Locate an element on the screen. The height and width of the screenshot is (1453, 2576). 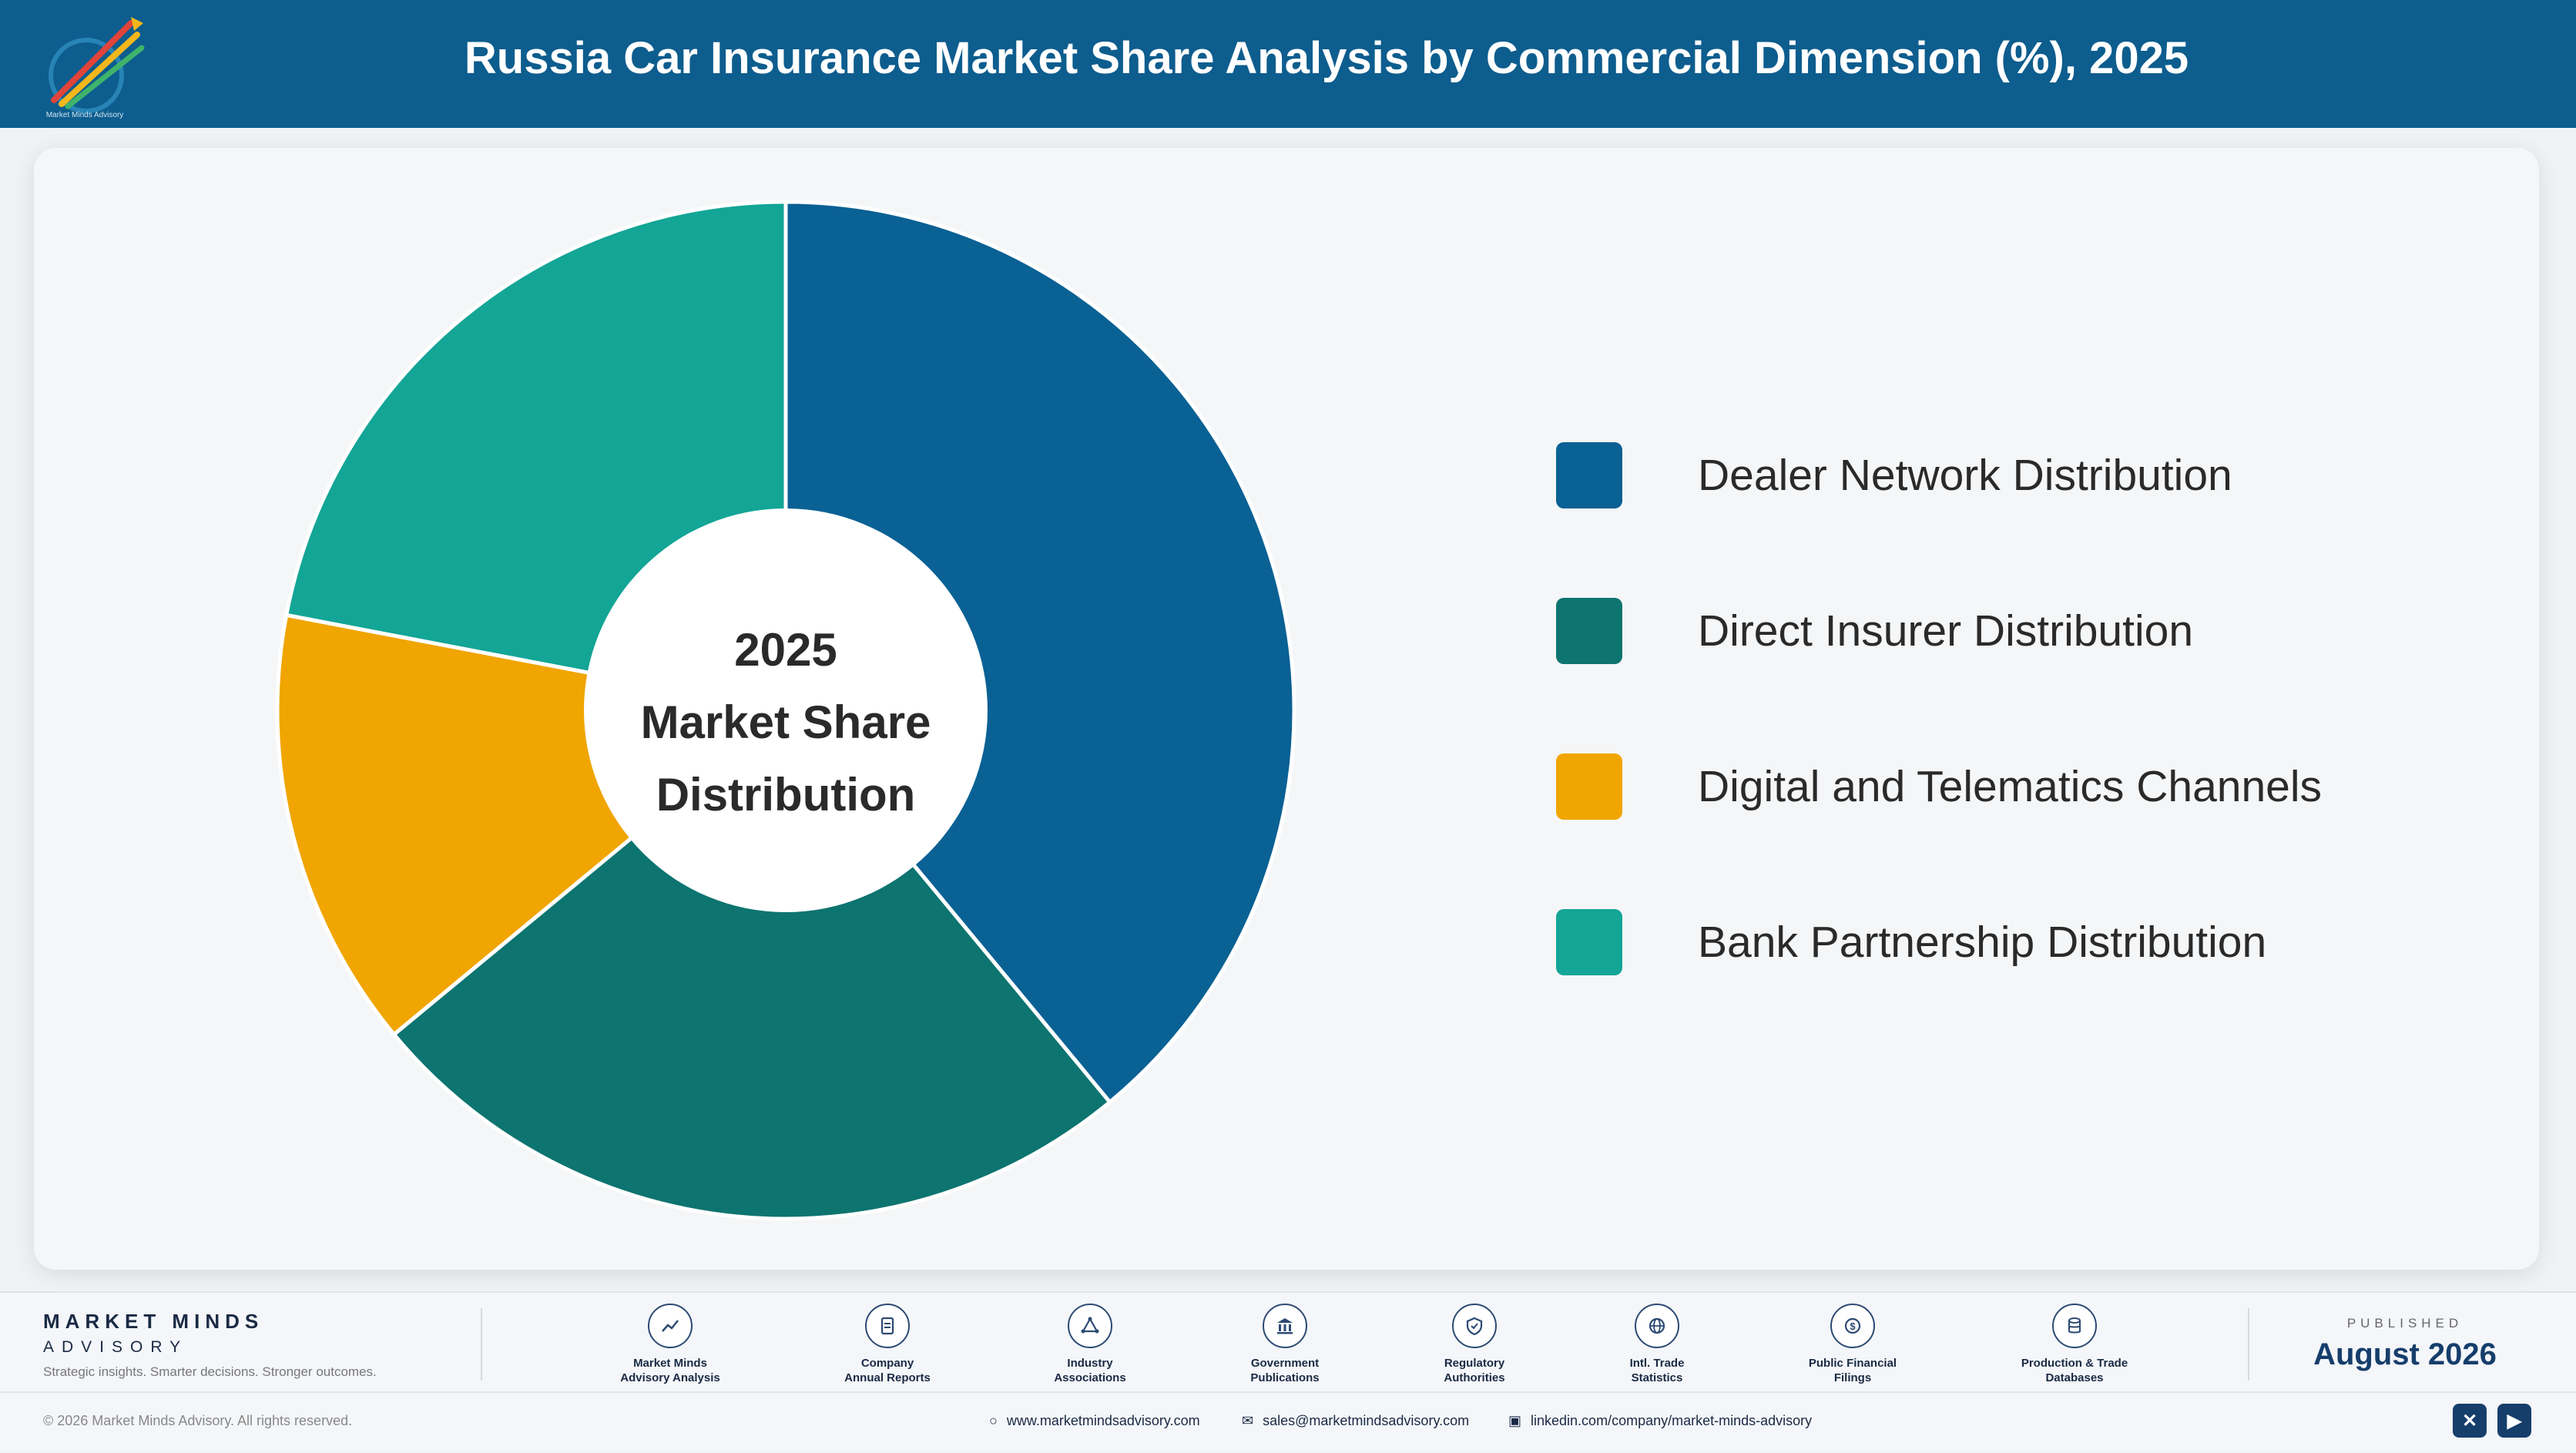
source-line2: Authorities is located at coordinates (1474, 1377).